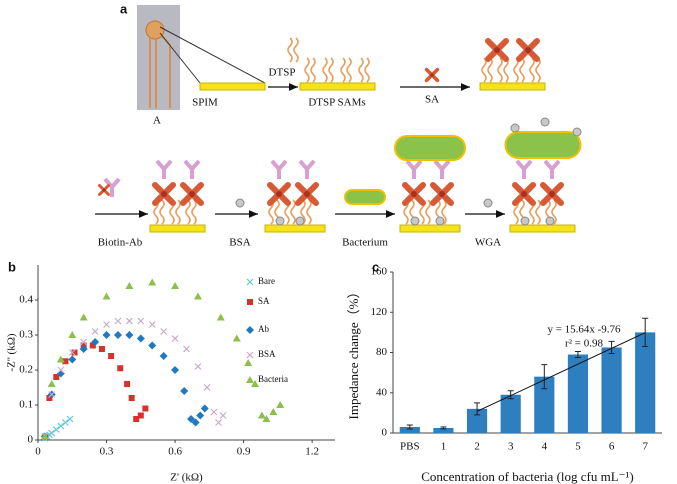  Describe the element at coordinates (432, 100) in the screenshot. I see `step-label: SA` at that location.